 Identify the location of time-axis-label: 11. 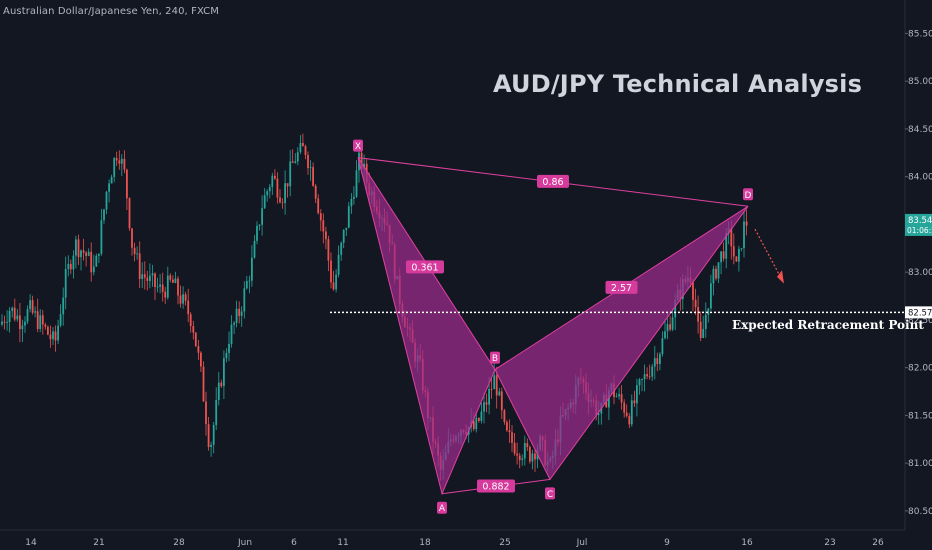
(342, 543).